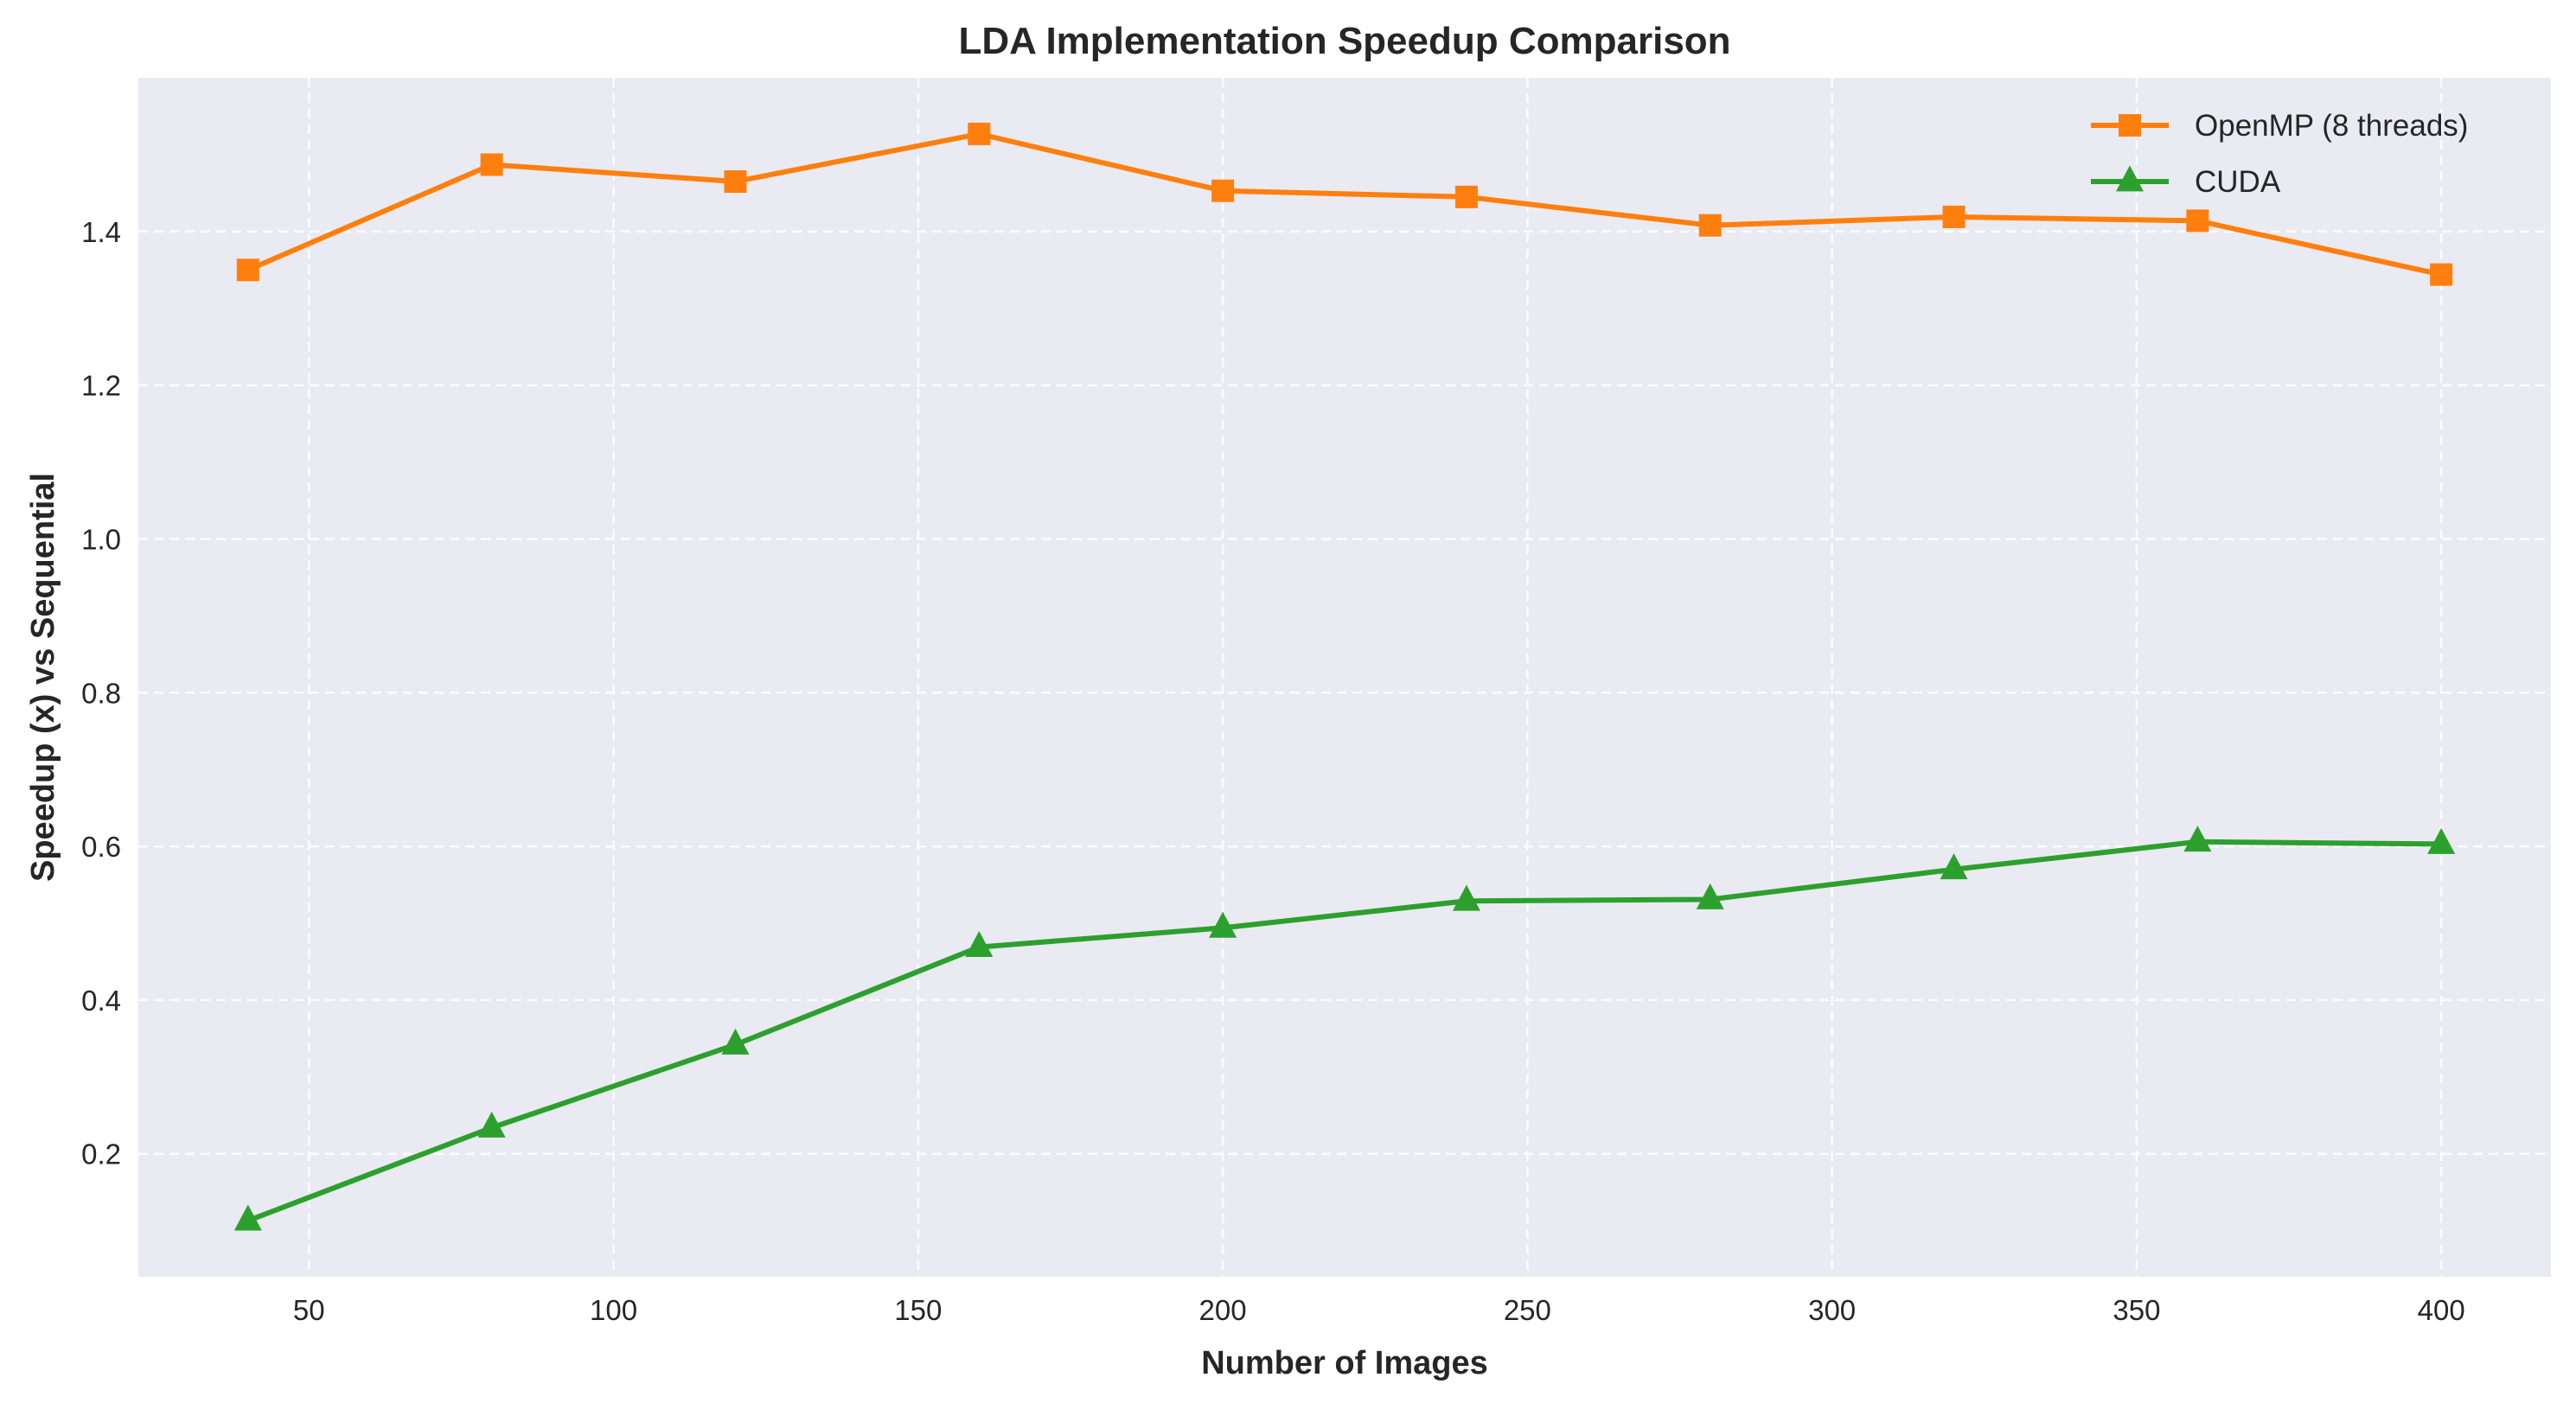 This screenshot has height=1403, width=2576. Describe the element at coordinates (2331, 126) in the screenshot. I see `legend-label: OpenMP (8 threads)` at that location.